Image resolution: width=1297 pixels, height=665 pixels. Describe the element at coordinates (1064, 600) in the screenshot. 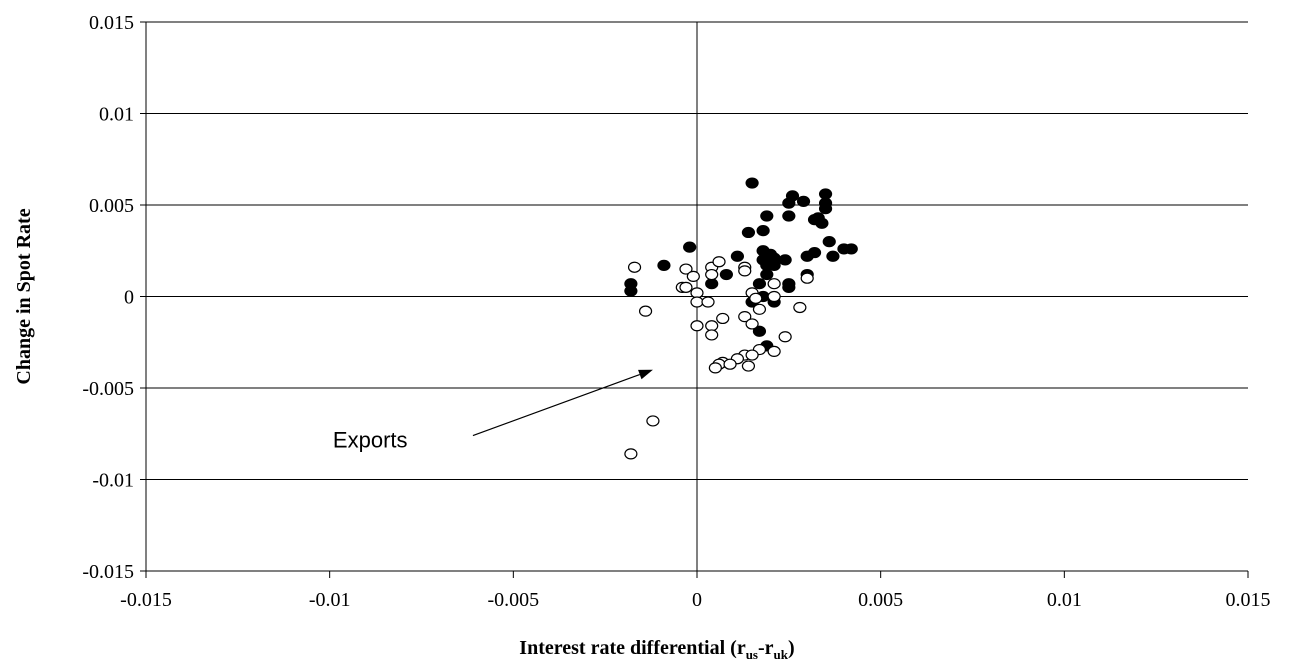

I see `x-tick-label: 0.01` at that location.